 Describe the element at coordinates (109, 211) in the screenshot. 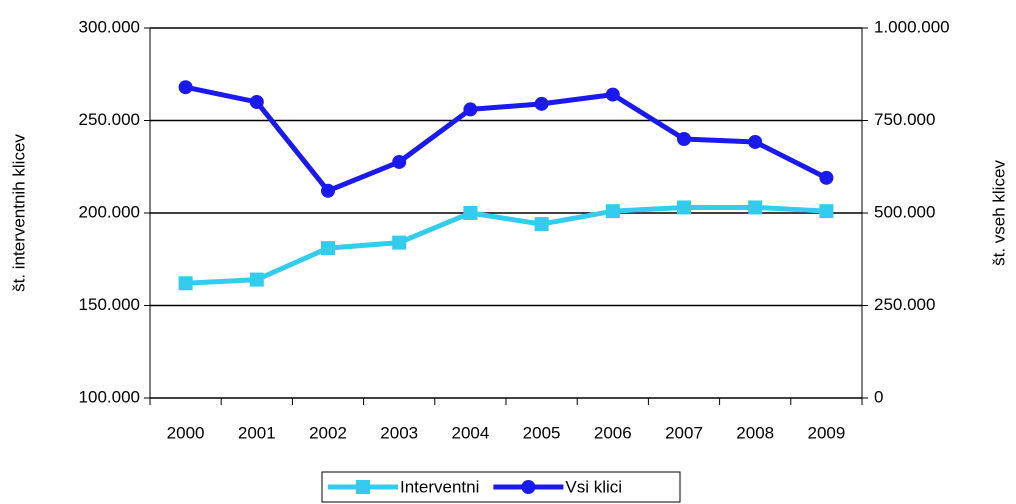

I see `y-tick-label: 200.000` at that location.